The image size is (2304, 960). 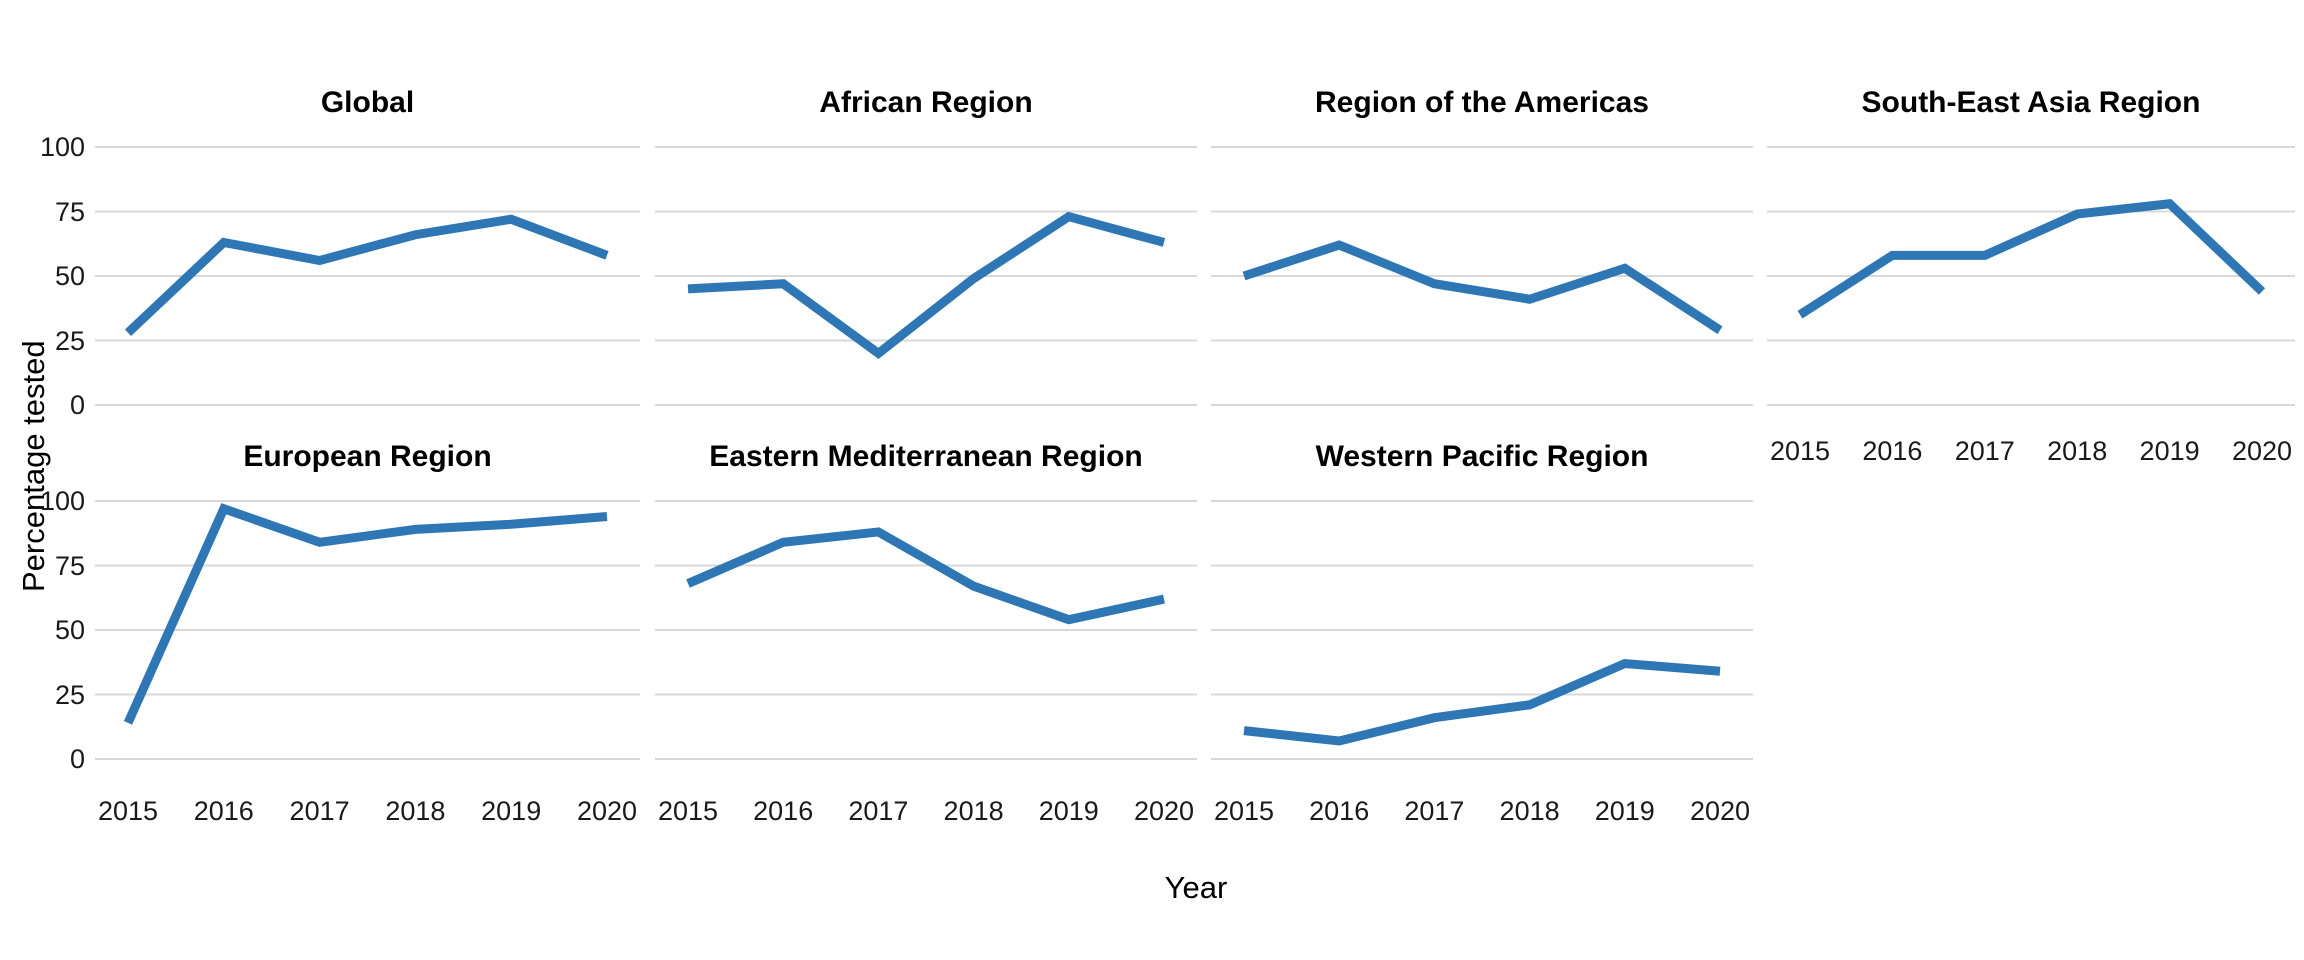 What do you see at coordinates (926, 102) in the screenshot?
I see `facet-title: African Region` at bounding box center [926, 102].